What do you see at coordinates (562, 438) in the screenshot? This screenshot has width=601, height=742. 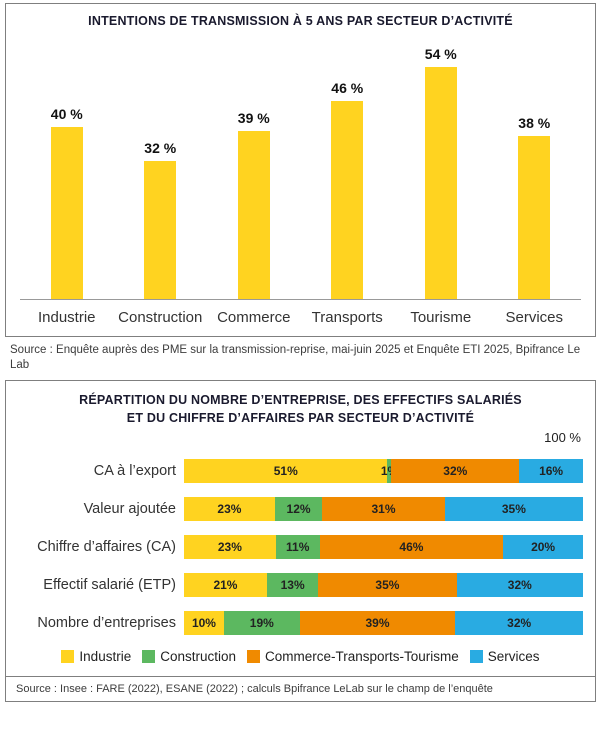 I see `axis-100-label: 100 %` at bounding box center [562, 438].